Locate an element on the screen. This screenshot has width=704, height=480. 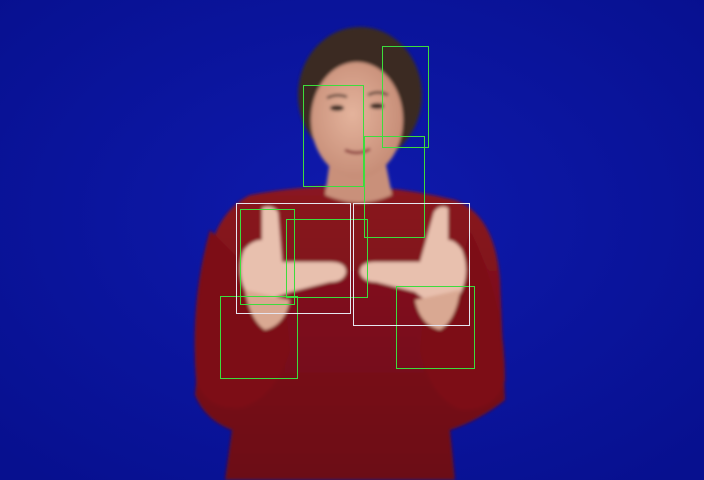
right-eye is located at coordinates (377, 106).